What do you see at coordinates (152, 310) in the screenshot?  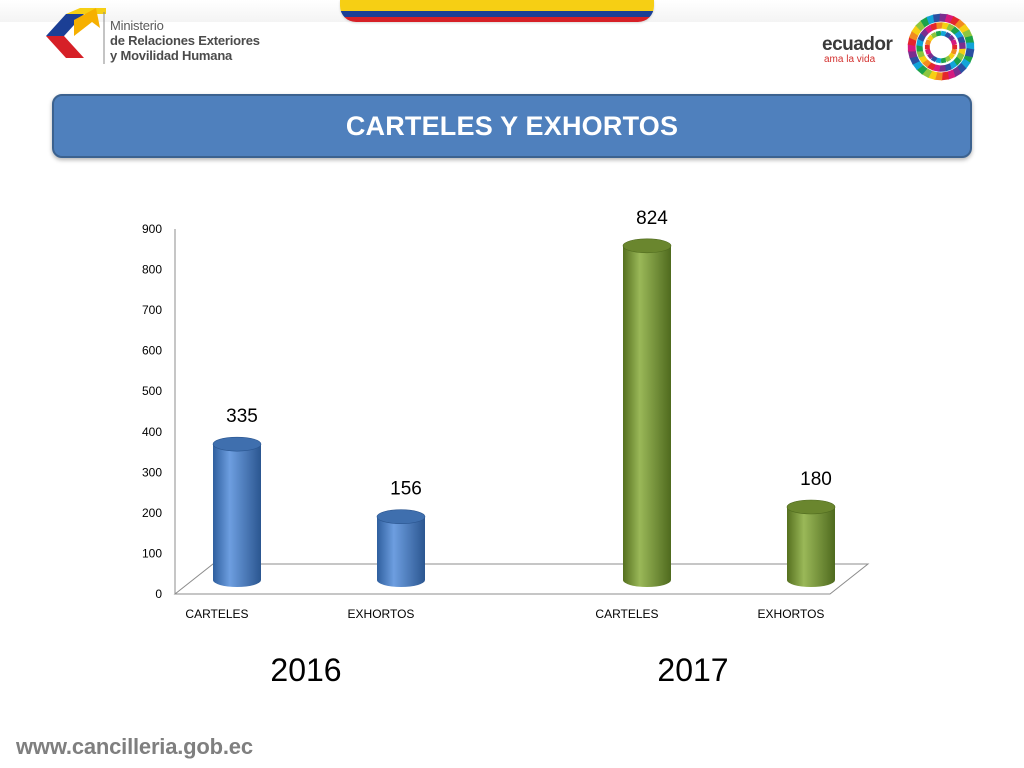 I see `y-tick-label: 700` at bounding box center [152, 310].